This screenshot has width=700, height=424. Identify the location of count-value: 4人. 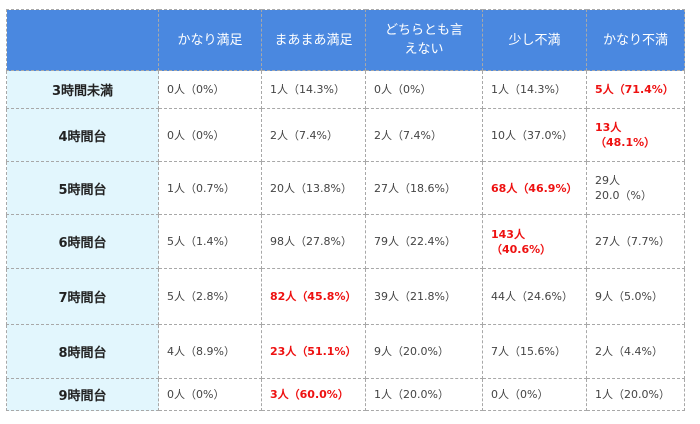
(176, 351).